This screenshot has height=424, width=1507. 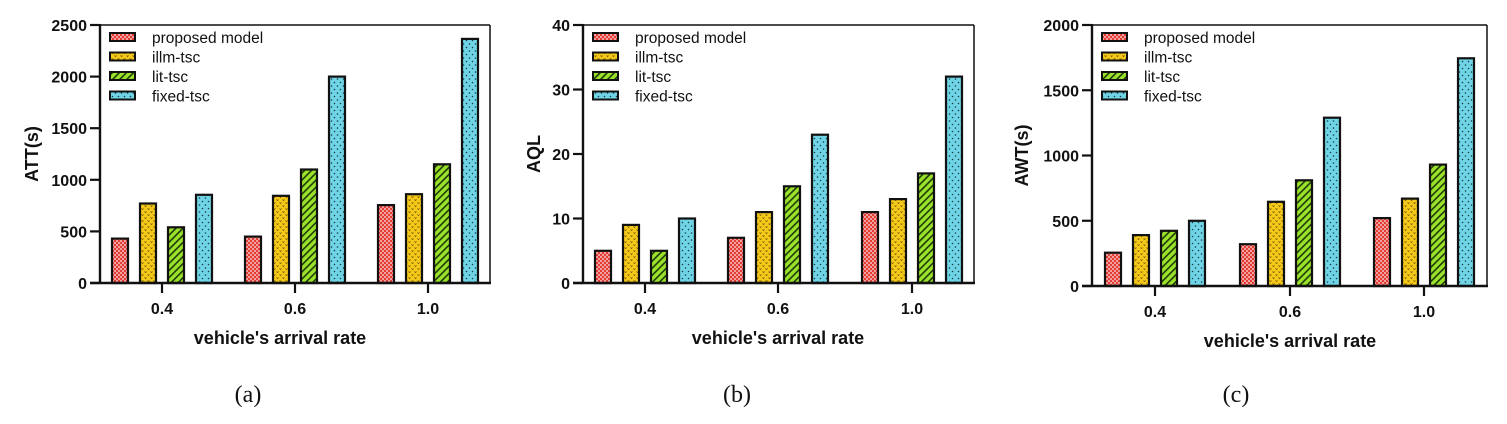 I want to click on y-tick-label: 2500, so click(x=69, y=26).